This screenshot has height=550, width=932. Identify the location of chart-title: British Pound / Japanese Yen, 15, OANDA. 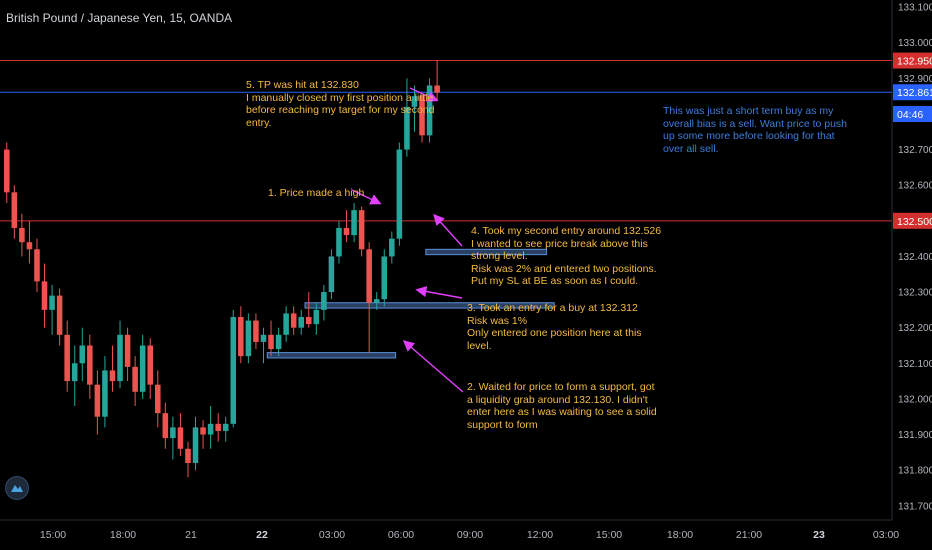
(119, 18).